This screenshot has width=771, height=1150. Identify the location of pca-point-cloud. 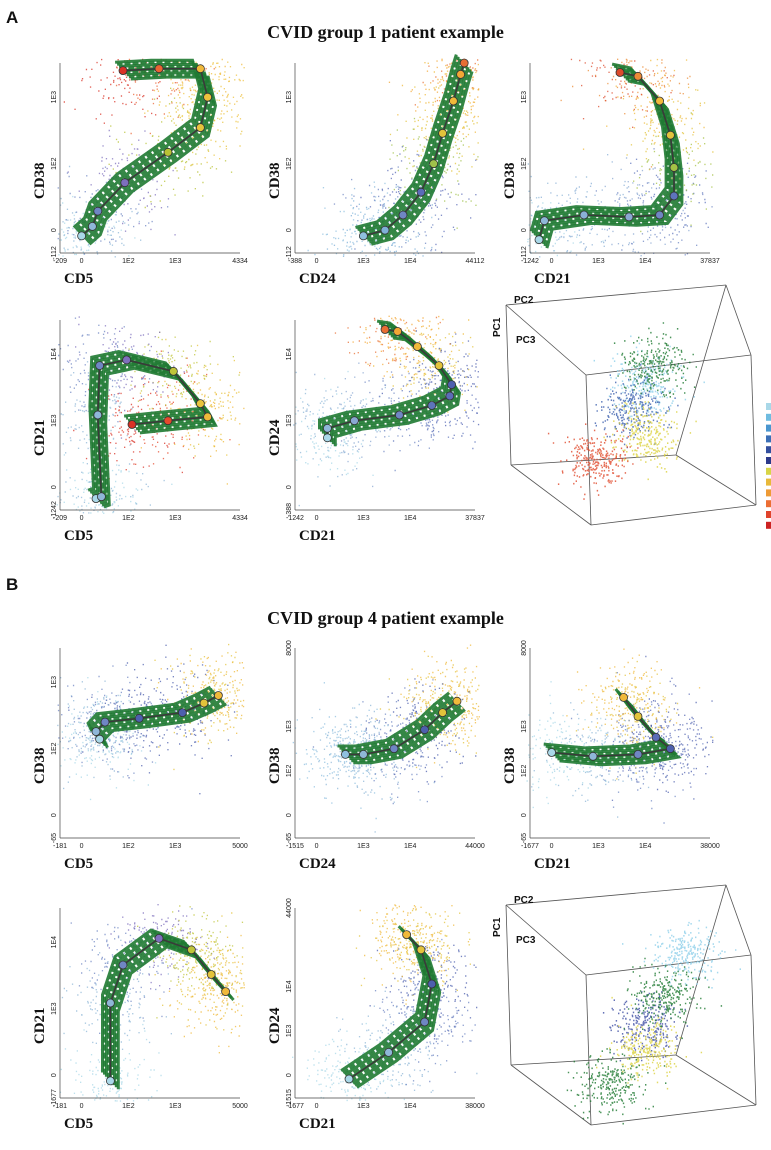
(626, 411).